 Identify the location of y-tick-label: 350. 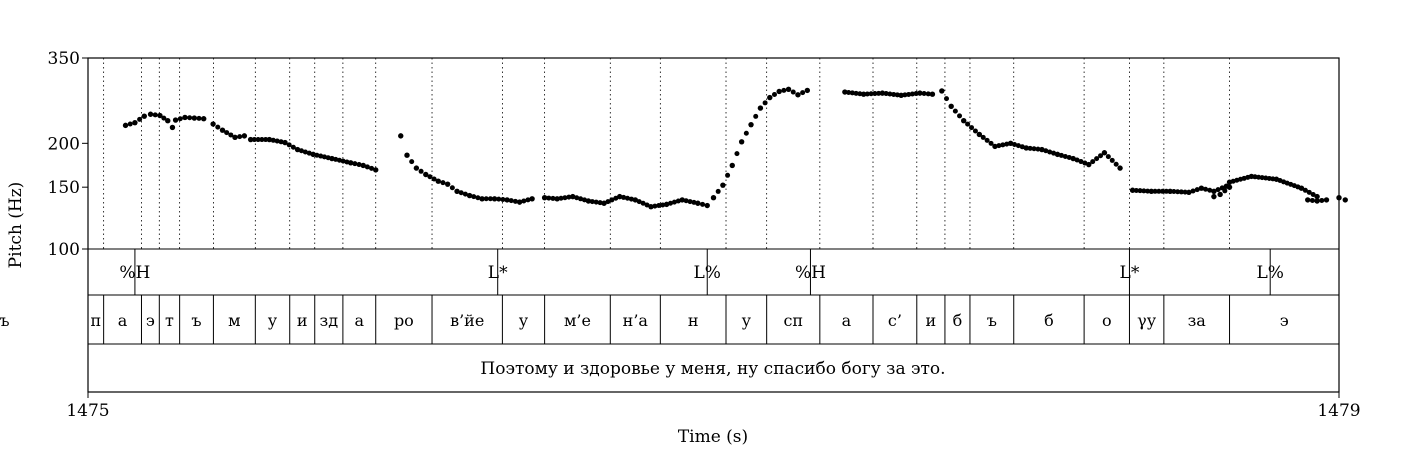
(64, 59).